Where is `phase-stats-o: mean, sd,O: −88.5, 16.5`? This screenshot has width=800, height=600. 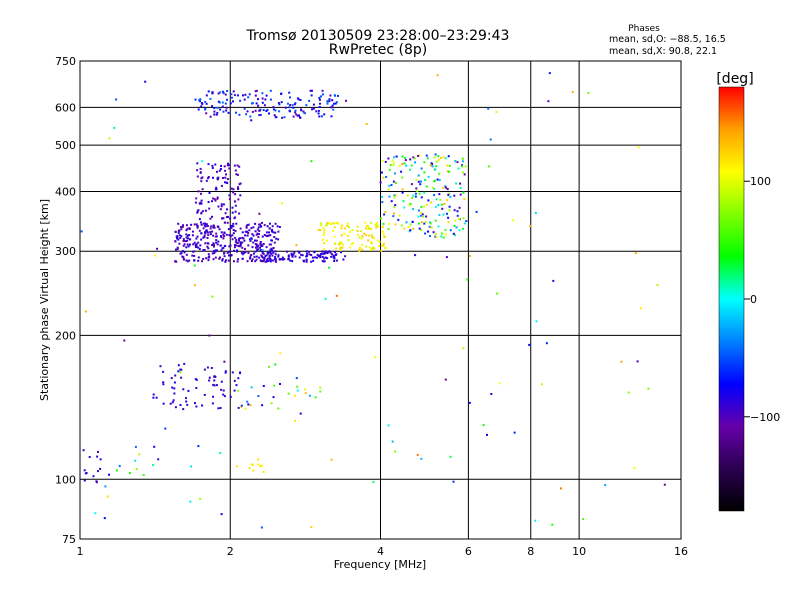 phase-stats-o: mean, sd,O: −88.5, 16.5 is located at coordinates (667, 39).